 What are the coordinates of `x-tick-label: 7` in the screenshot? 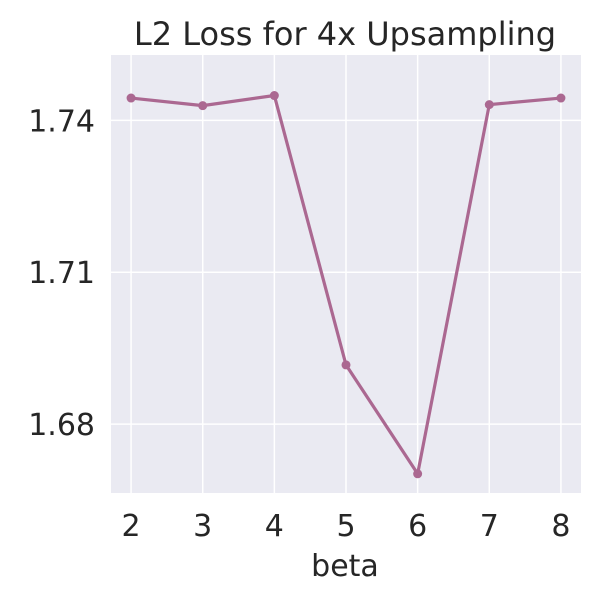 It's located at (489, 526).